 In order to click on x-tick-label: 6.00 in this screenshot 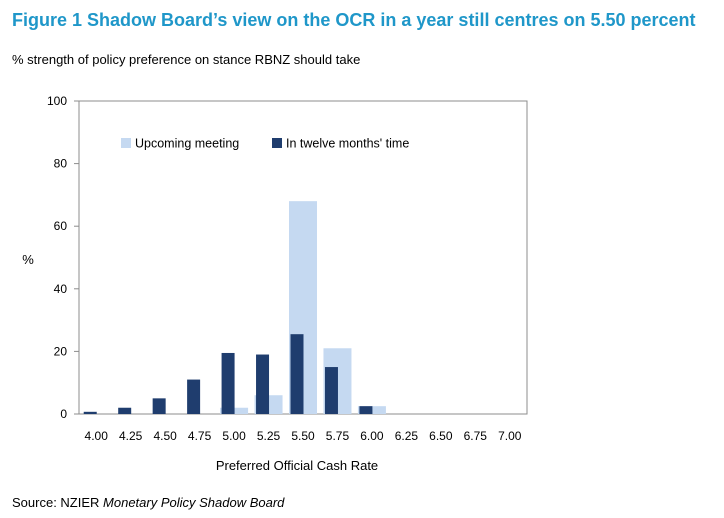, I will do `click(372, 436)`.